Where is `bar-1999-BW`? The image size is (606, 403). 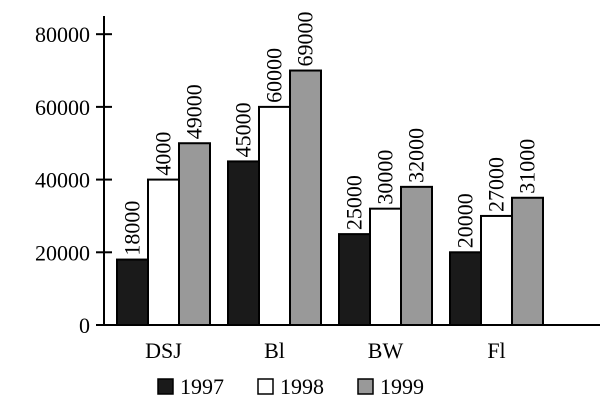 bar-1999-BW is located at coordinates (416, 255).